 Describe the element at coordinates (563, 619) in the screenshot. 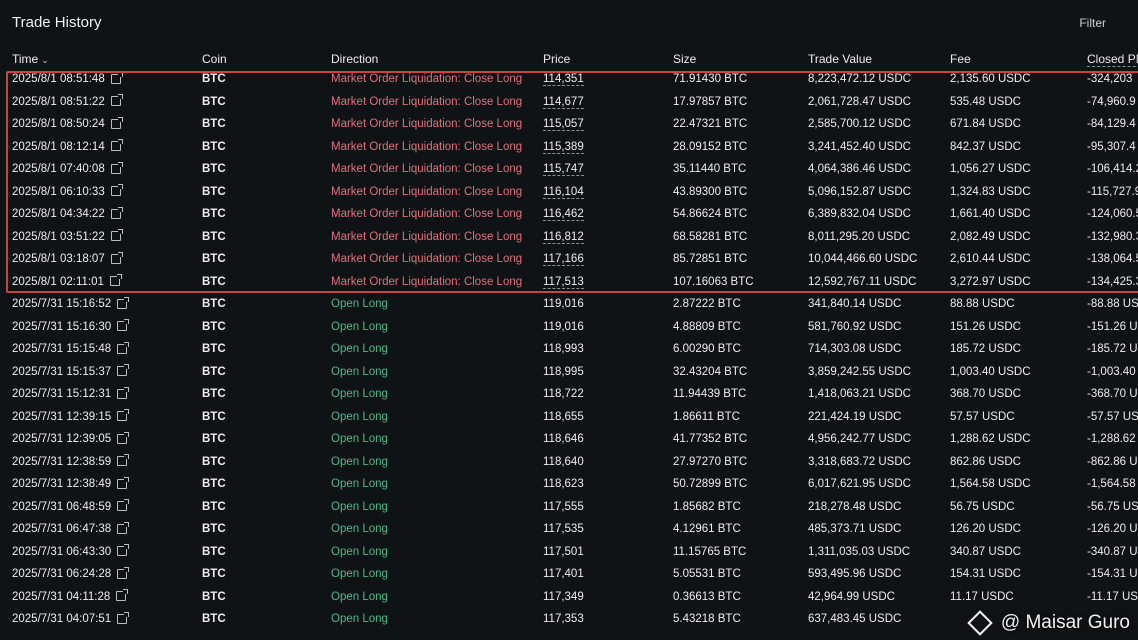

I see `price-cell: 117,353` at that location.